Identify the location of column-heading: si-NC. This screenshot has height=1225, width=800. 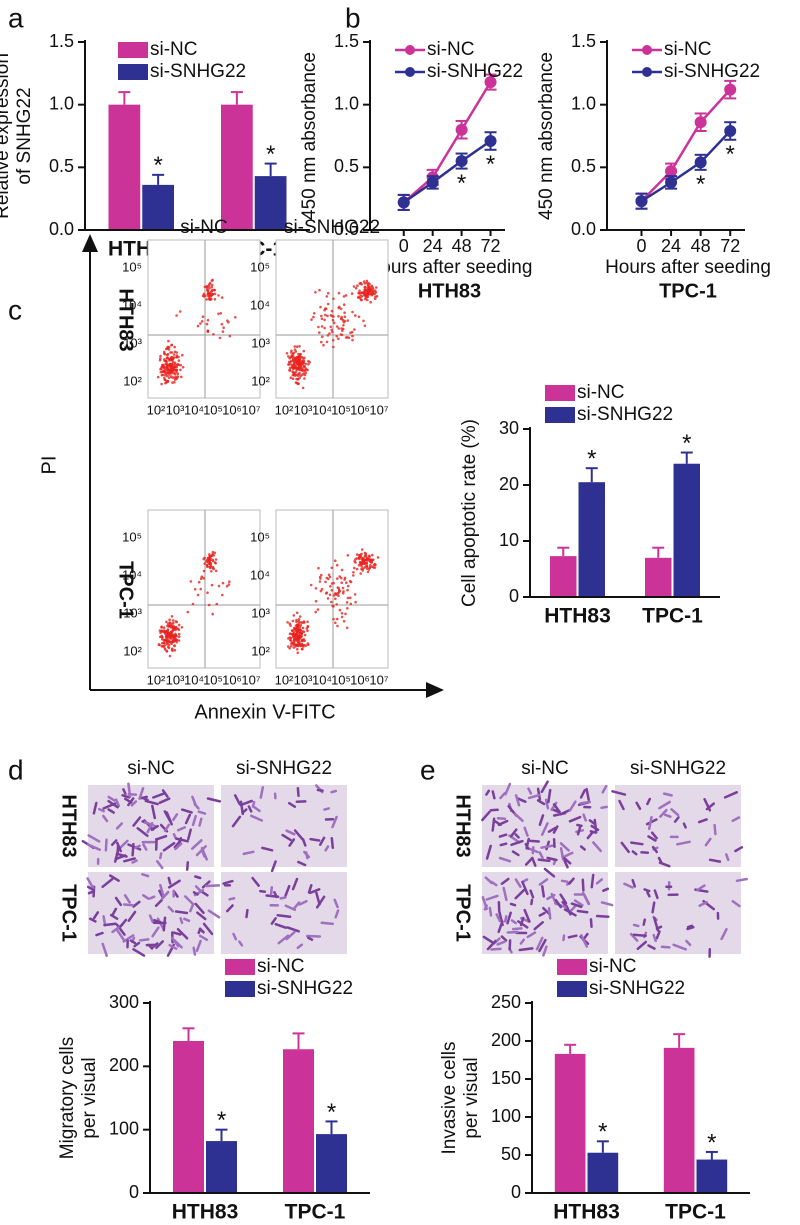
(204, 227).